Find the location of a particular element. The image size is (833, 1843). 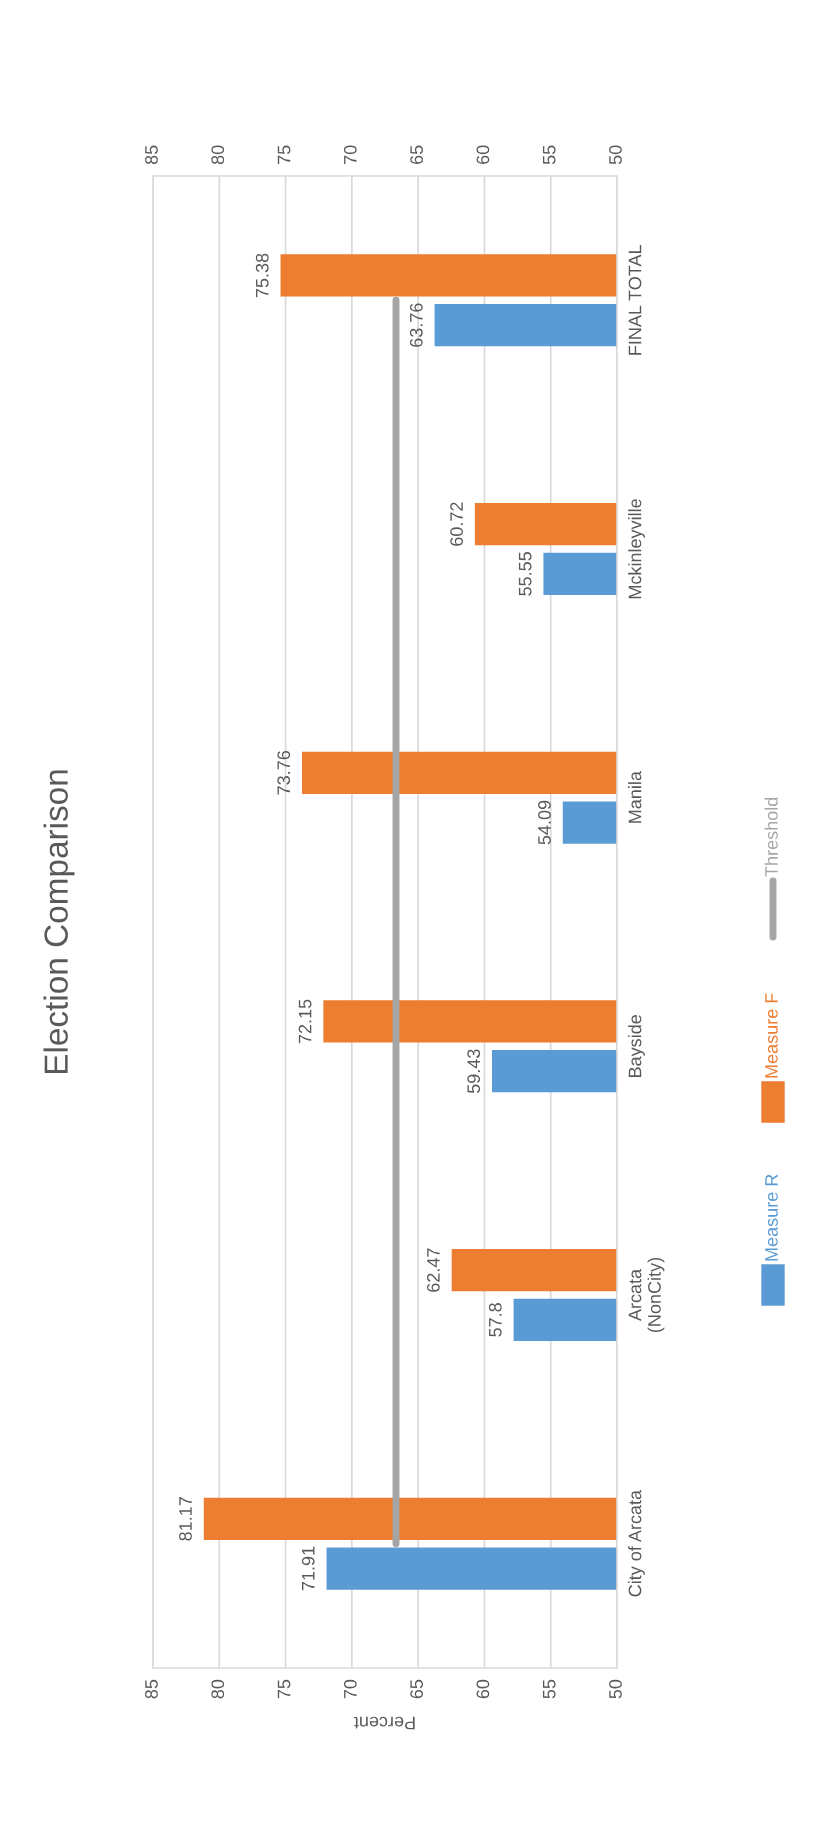

data-label: 62.47 is located at coordinates (433, 1270).